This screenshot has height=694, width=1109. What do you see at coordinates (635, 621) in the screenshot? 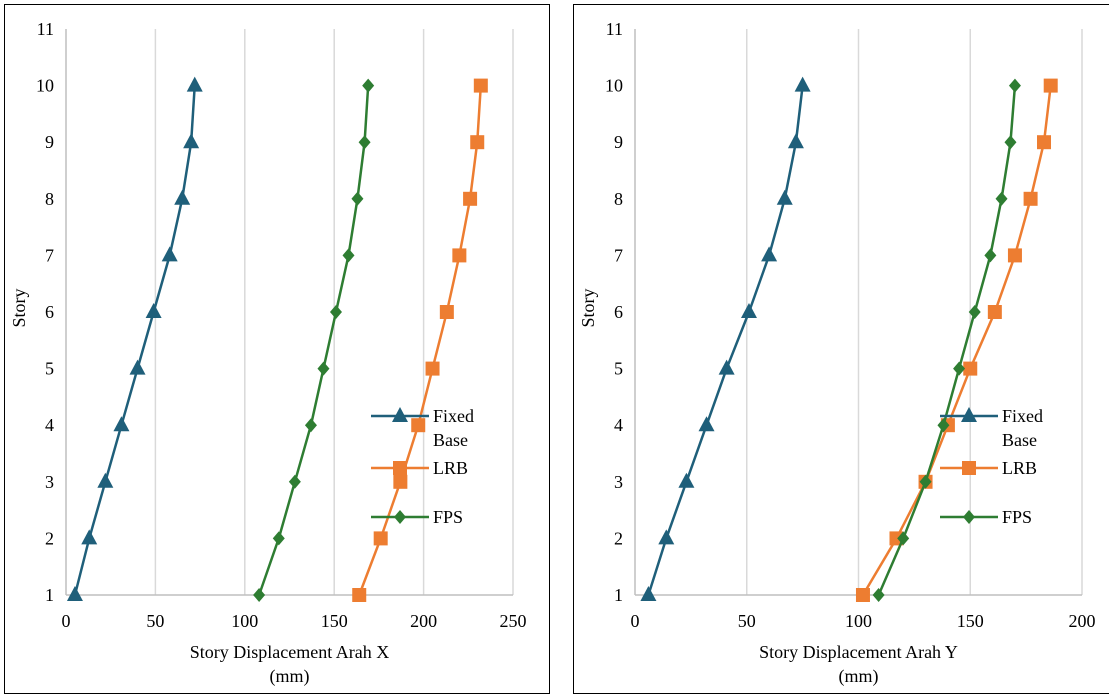
I see `x-tick-label: 0` at bounding box center [635, 621].